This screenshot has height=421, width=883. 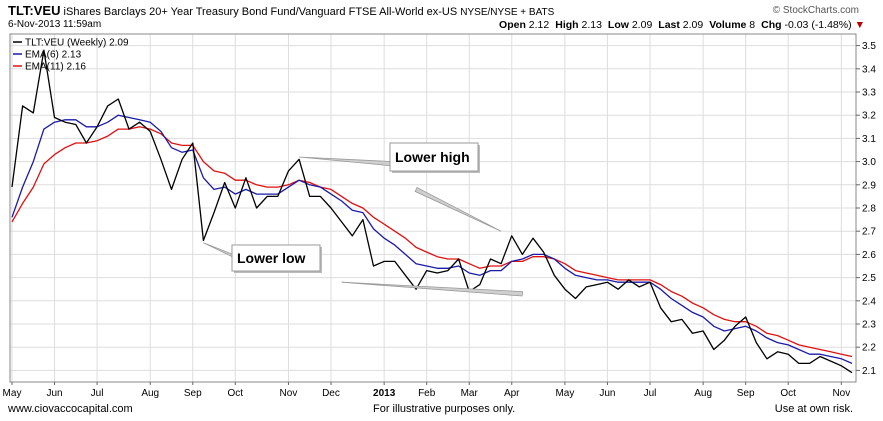 What do you see at coordinates (773, 25) in the screenshot?
I see `quote-label: Chg` at bounding box center [773, 25].